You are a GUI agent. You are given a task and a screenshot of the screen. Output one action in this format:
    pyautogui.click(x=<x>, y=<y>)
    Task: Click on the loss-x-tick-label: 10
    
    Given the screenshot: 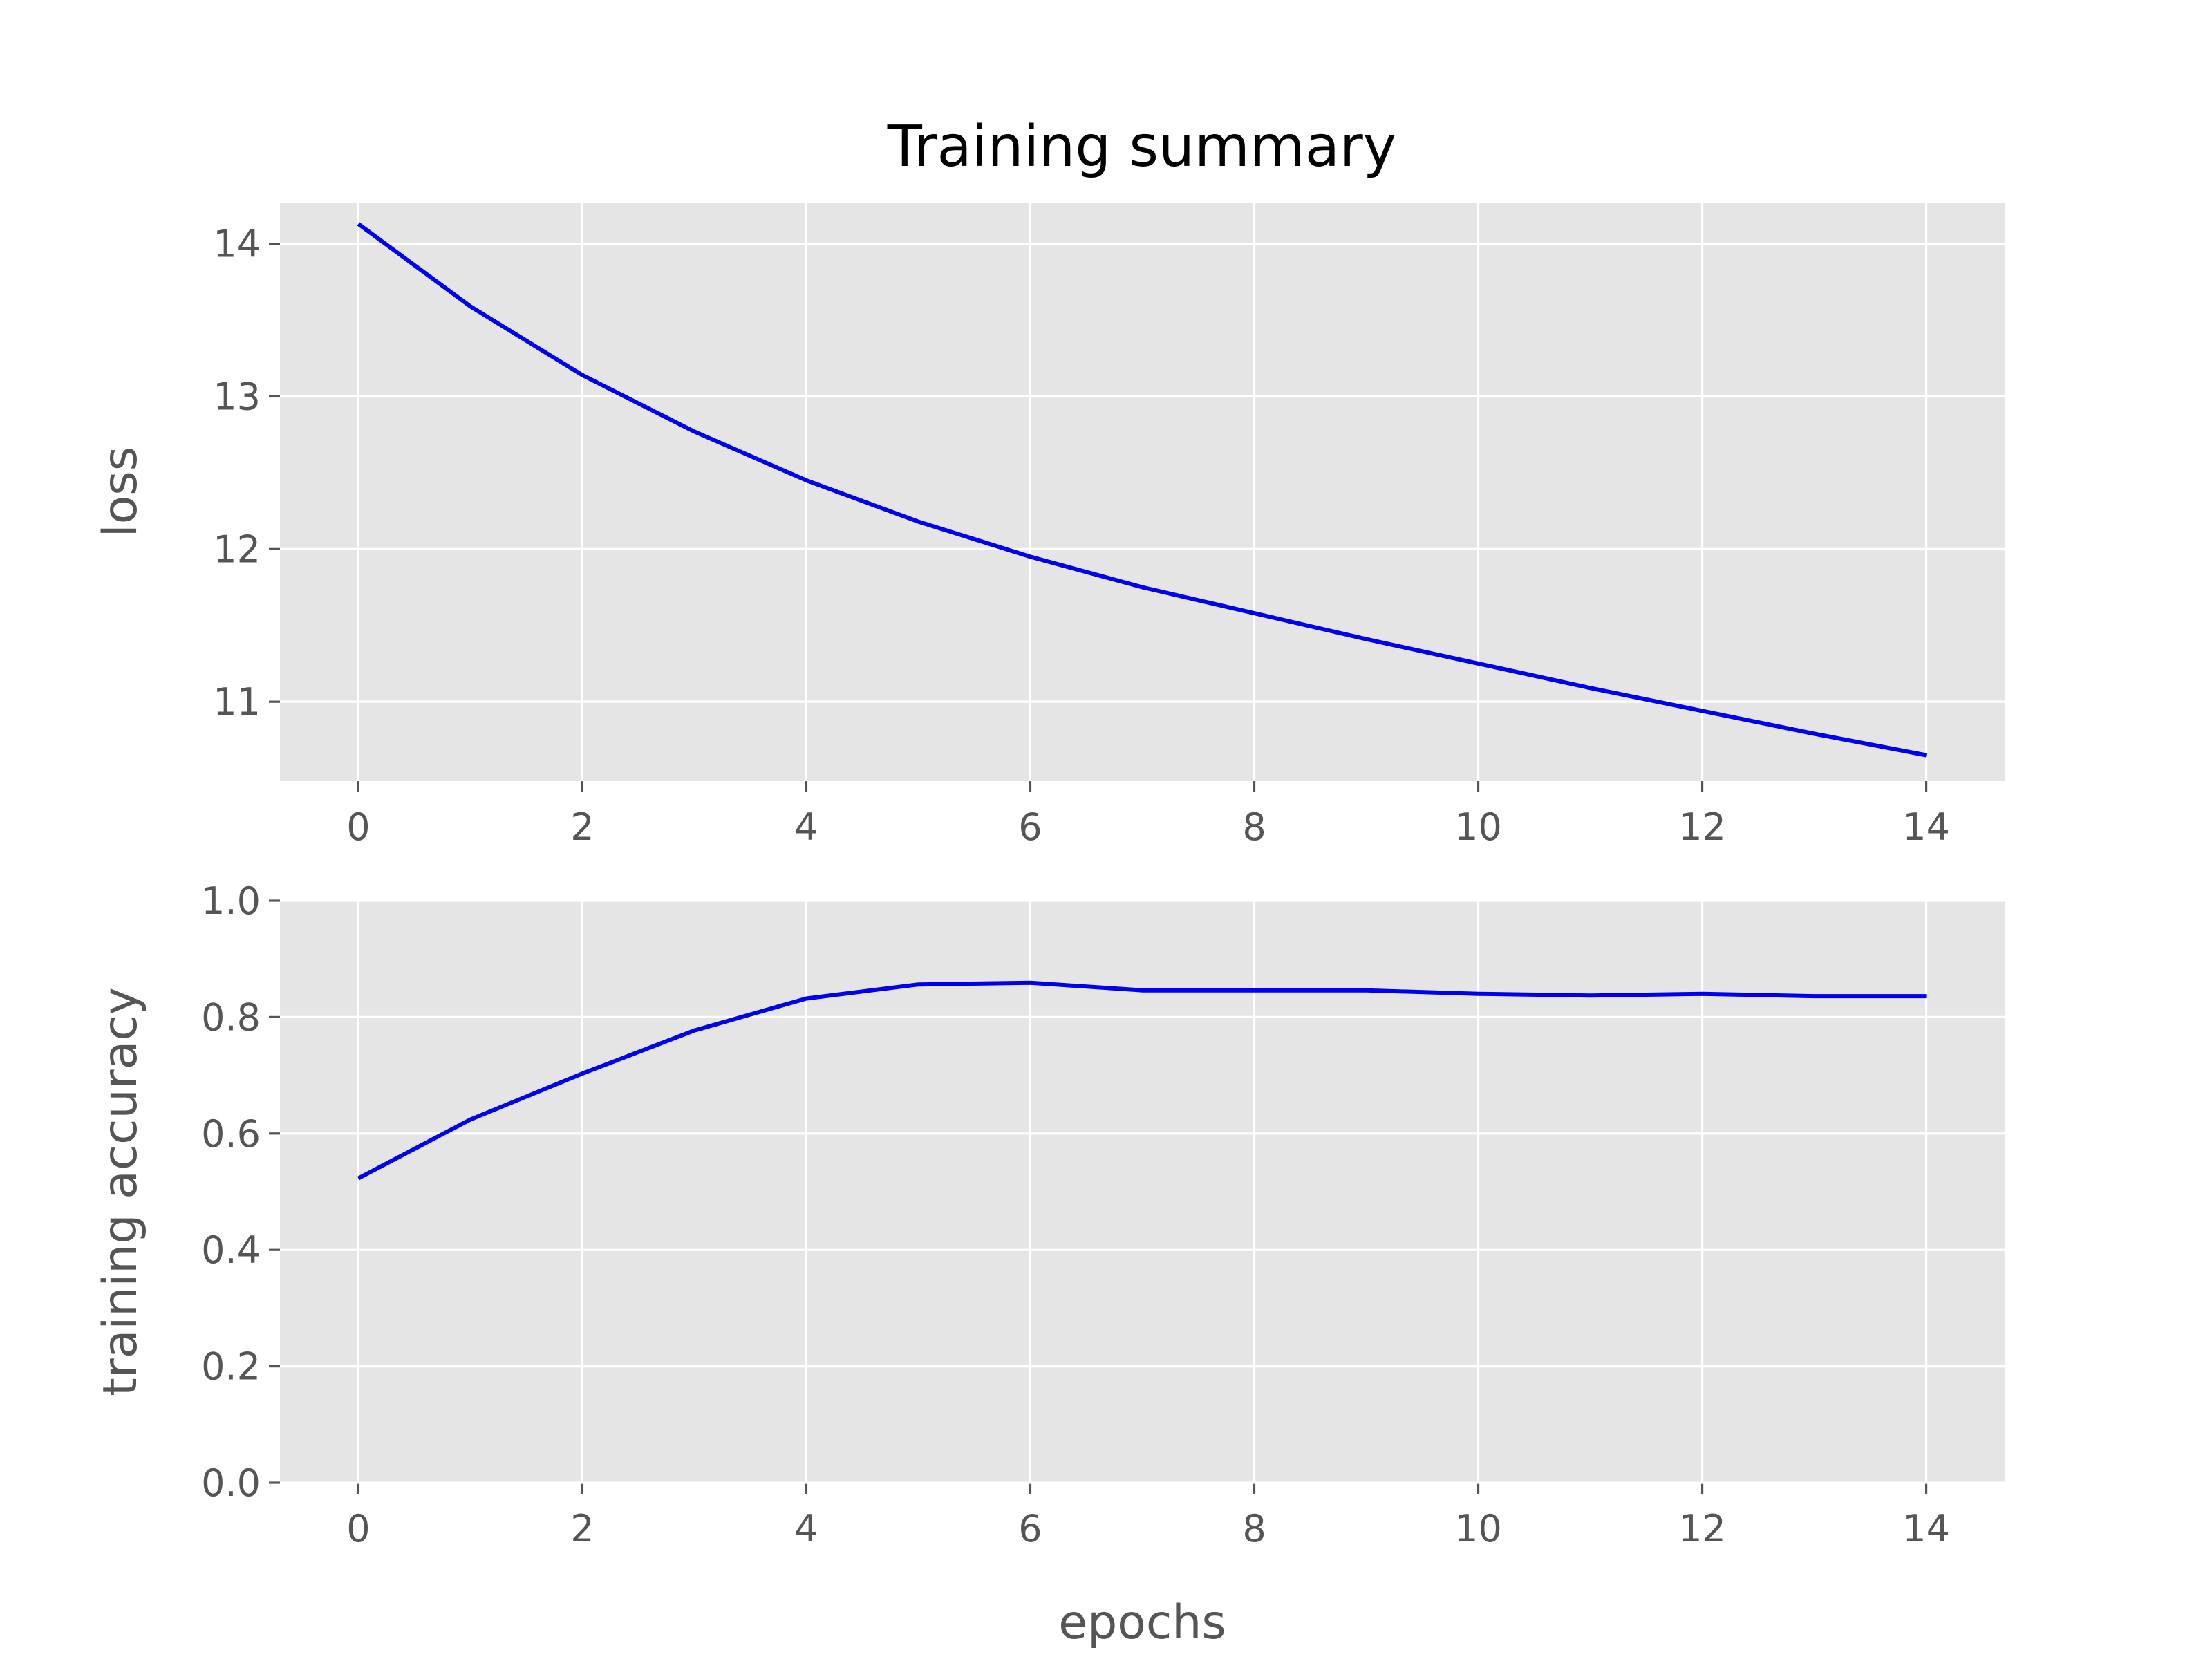 What is the action you would take?
    pyautogui.click(x=1478, y=827)
    